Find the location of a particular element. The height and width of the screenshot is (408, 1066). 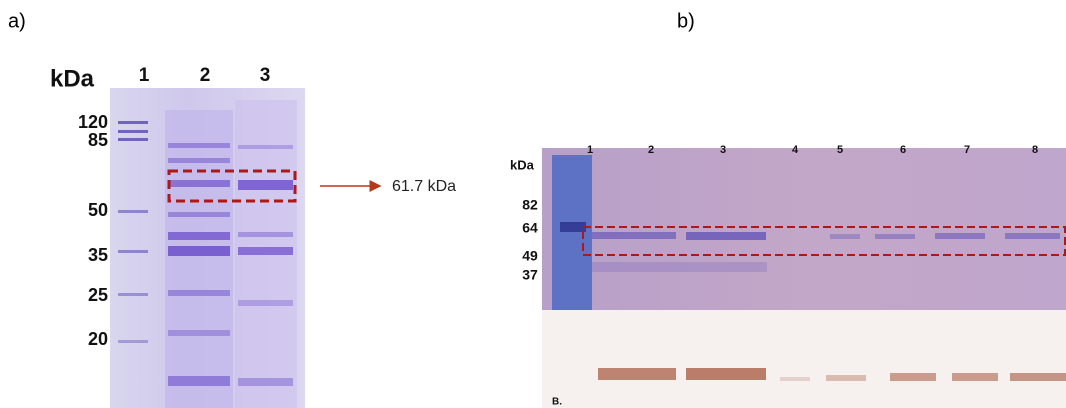

lane-label: 4 is located at coordinates (795, 150).